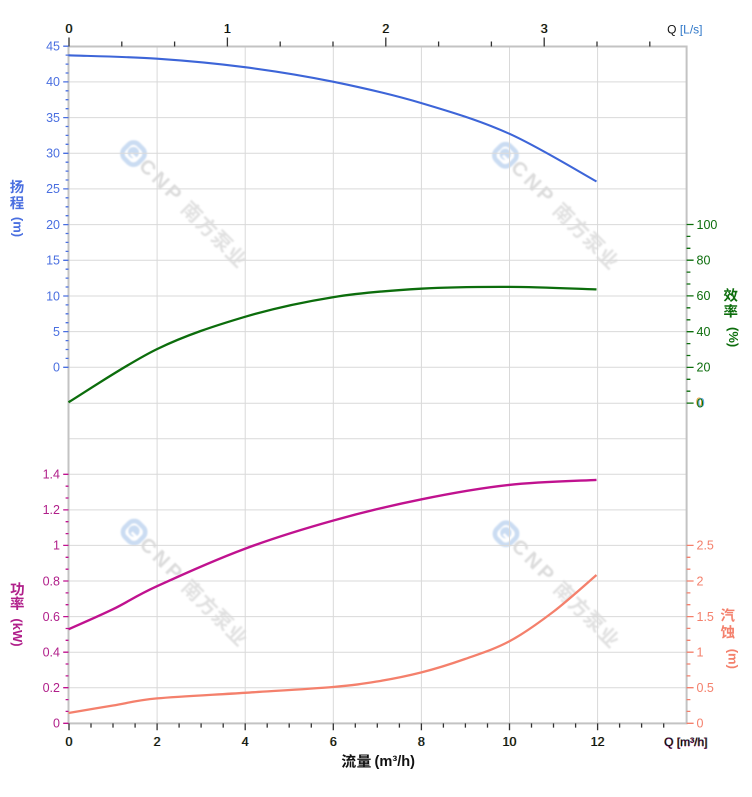 The width and height of the screenshot is (752, 797). Describe the element at coordinates (707, 225) in the screenshot. I see `svg-text: 100` at that location.